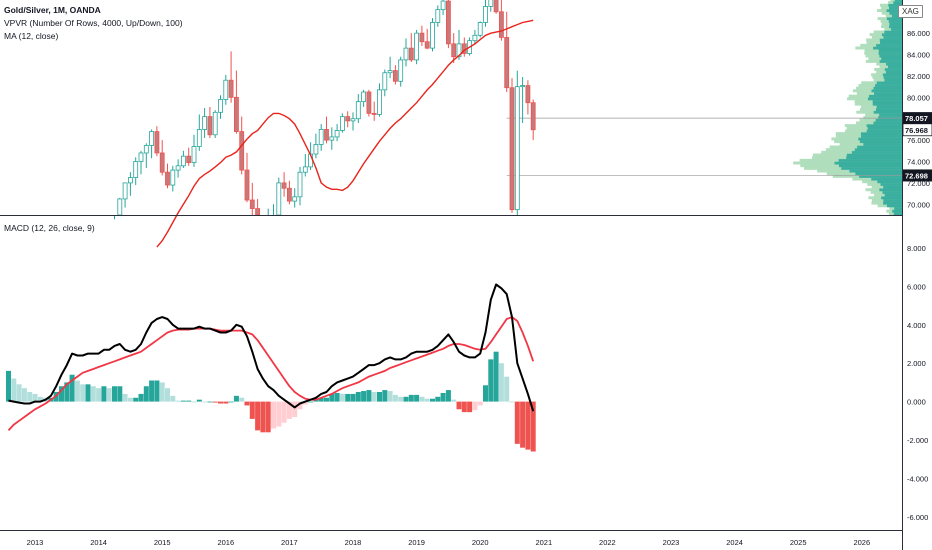  I want to click on macd-axis-label: 8.000, so click(916, 248).